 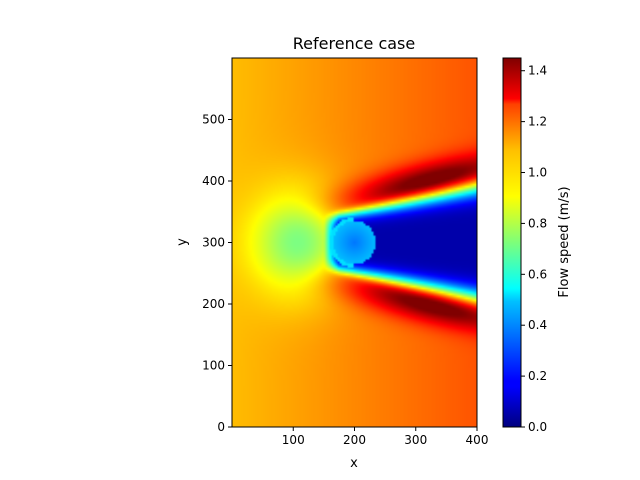 I want to click on y-tick-label: 300, so click(x=213, y=243).